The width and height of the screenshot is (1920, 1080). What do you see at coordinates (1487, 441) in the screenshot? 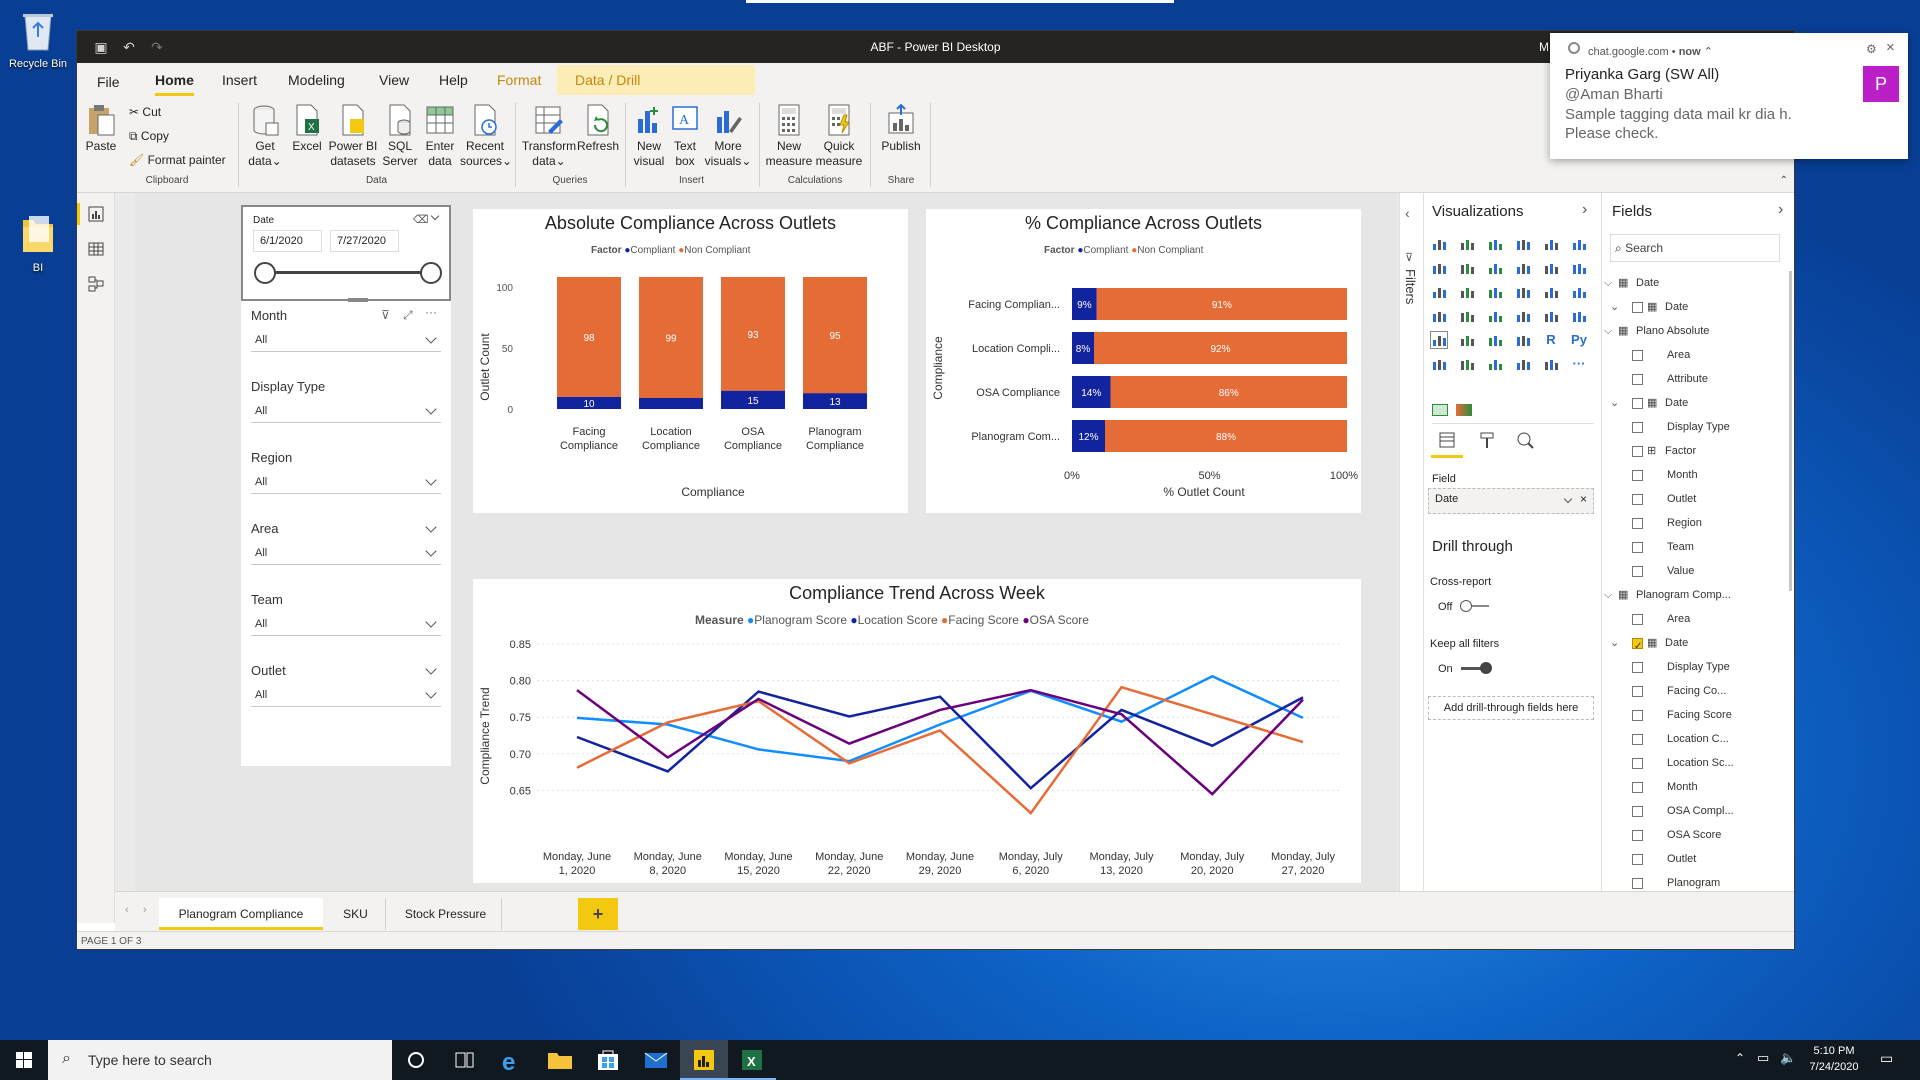
I see `paint-roller-icon` at bounding box center [1487, 441].